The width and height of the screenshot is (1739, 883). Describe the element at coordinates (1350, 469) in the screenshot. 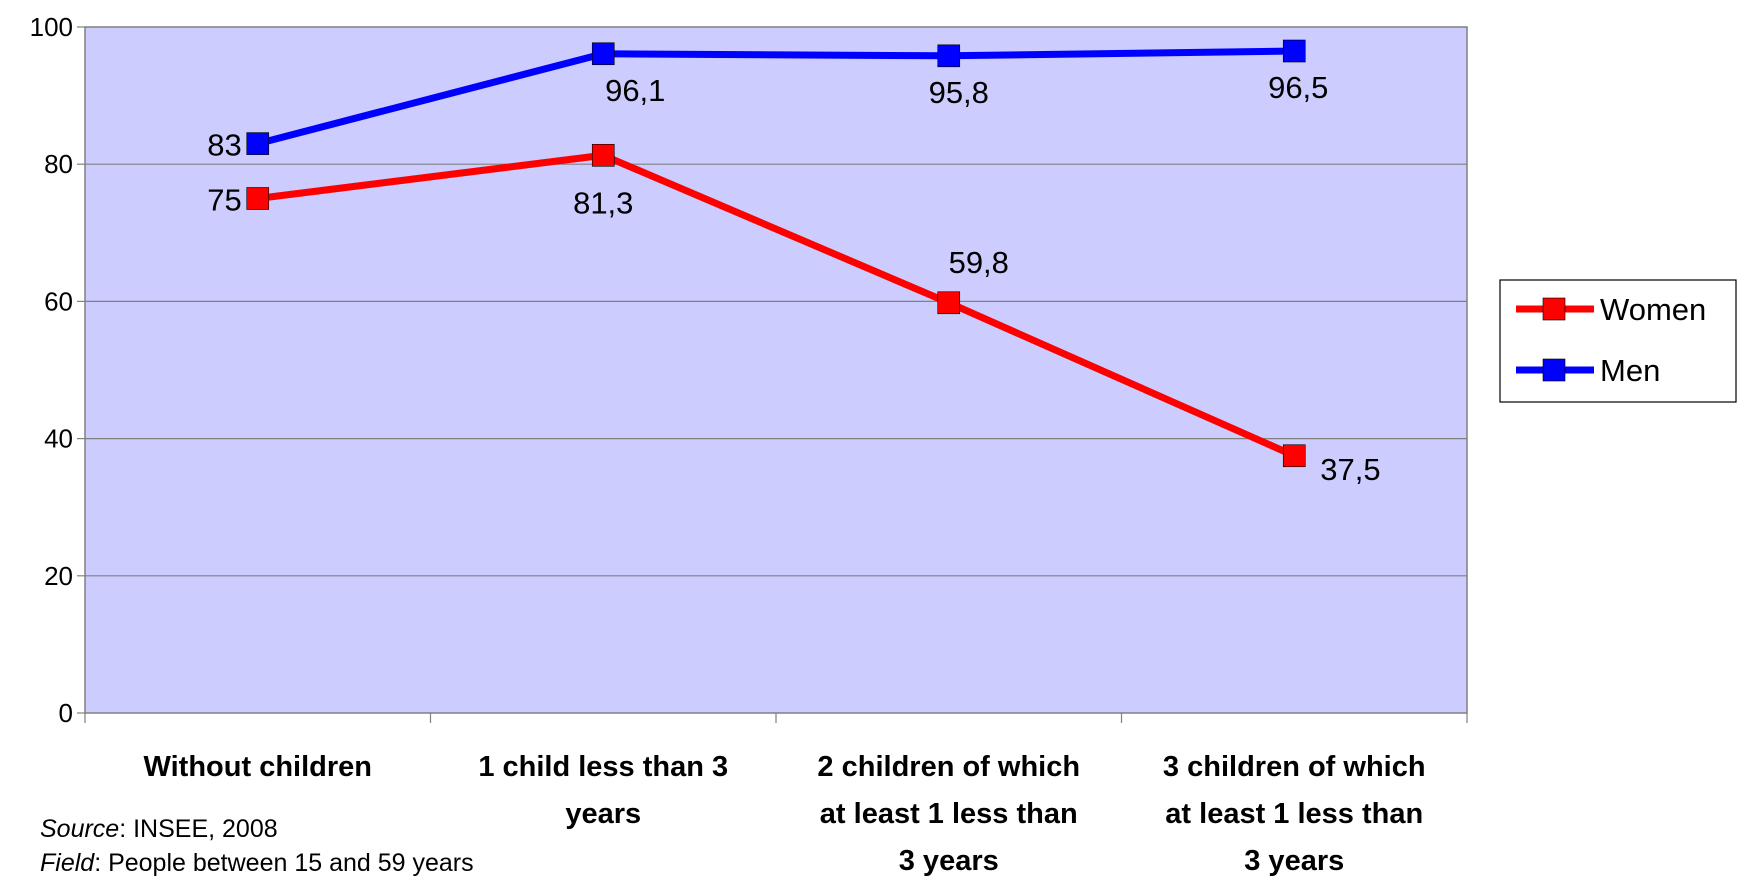

I see `data-label: 37,5` at that location.